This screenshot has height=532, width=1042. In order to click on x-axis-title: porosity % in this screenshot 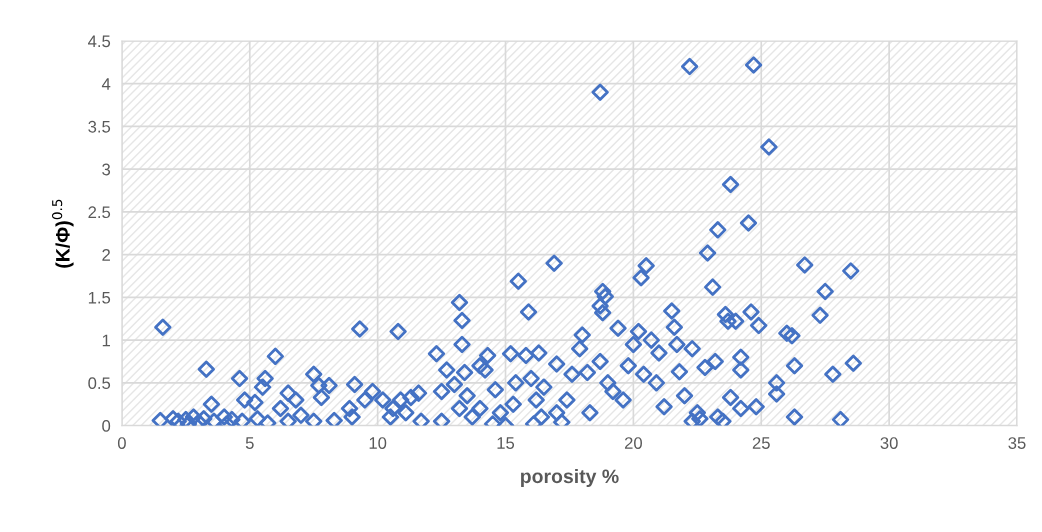, I will do `click(570, 478)`.